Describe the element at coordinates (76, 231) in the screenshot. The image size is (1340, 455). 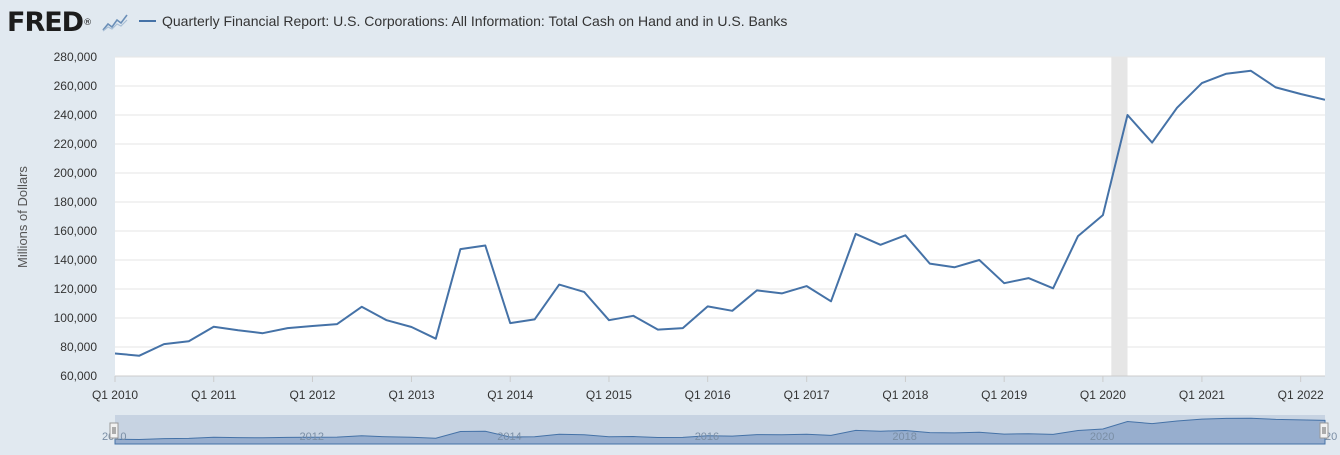
I see `y-tick-label: 160,000` at that location.